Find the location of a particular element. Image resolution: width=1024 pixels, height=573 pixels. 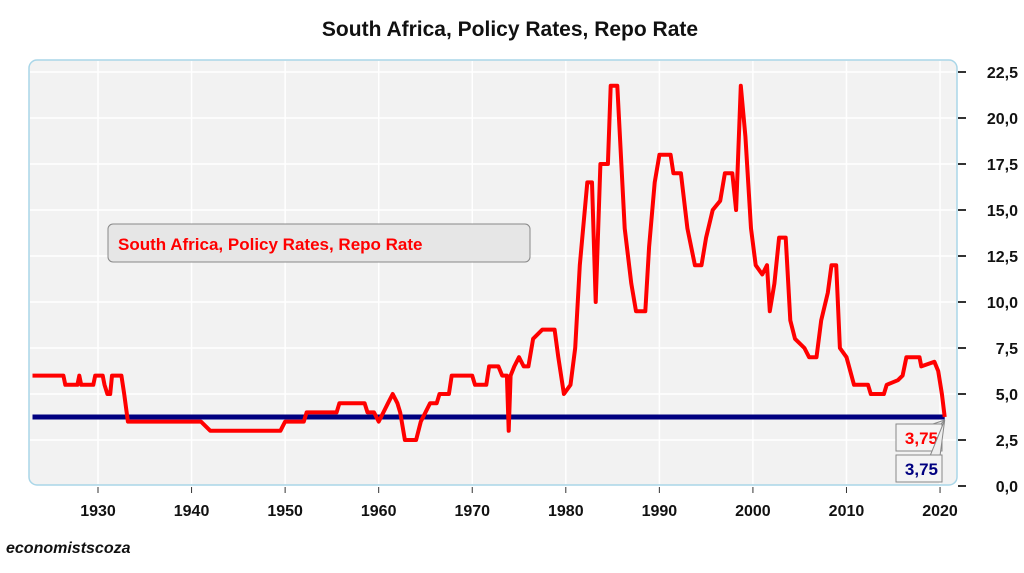

x-tick-label: 1960 is located at coordinates (379, 511).